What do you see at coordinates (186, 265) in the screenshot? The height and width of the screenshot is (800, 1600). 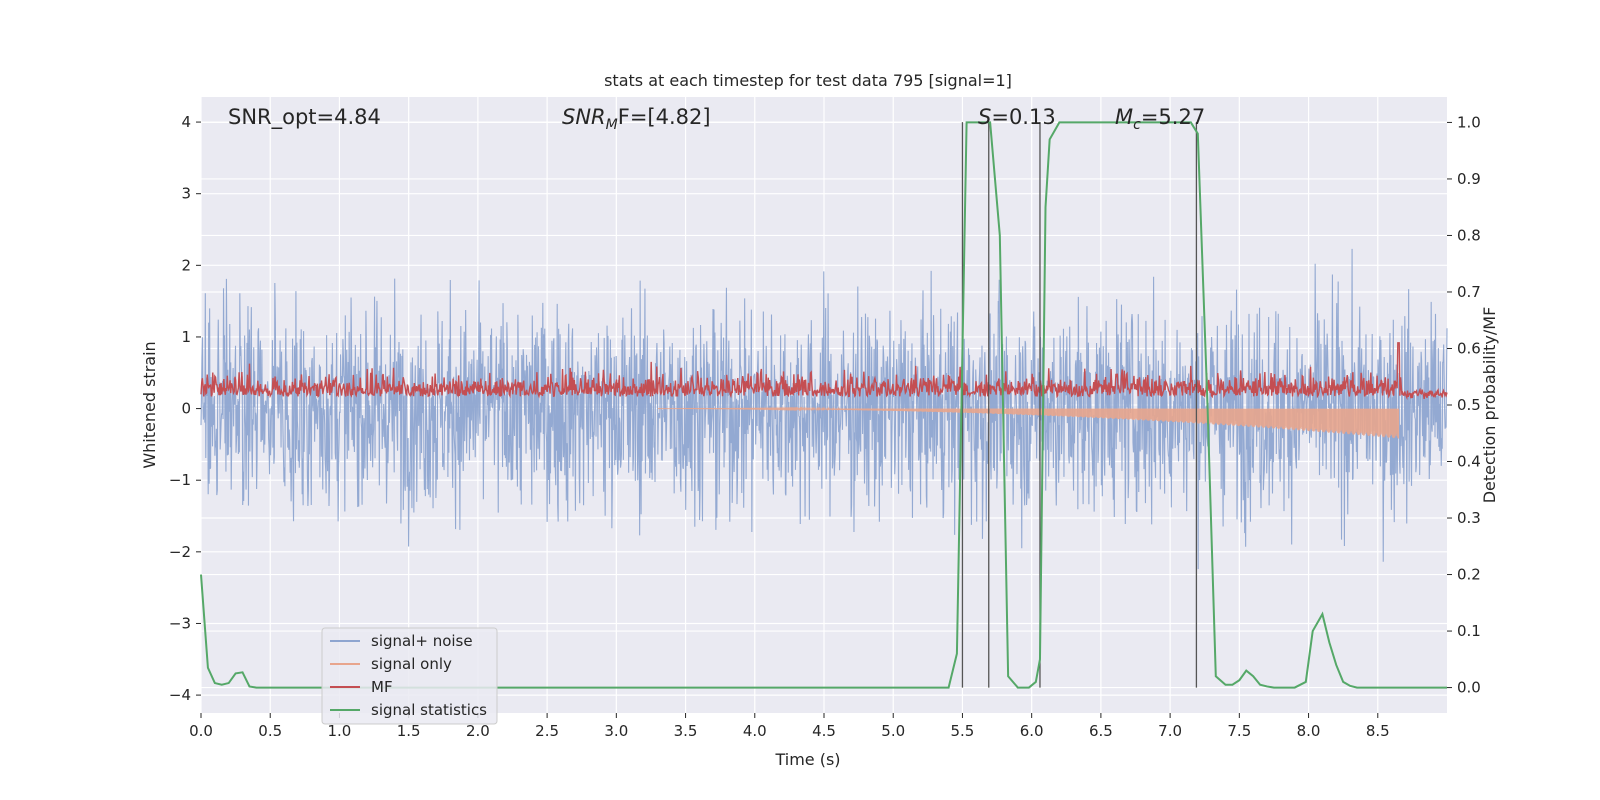 I see `y-left-tick-label: 2` at bounding box center [186, 265].